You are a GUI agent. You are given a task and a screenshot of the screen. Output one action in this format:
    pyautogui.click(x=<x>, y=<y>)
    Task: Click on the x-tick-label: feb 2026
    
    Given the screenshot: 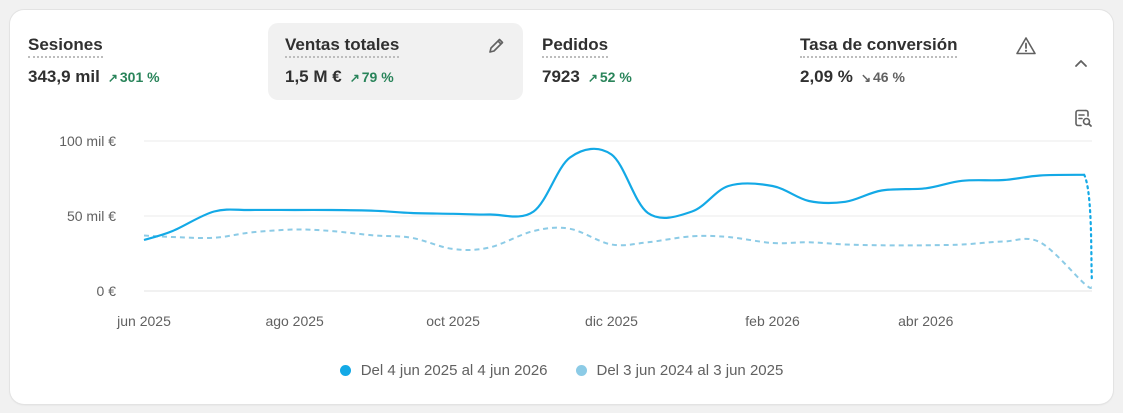 What is the action you would take?
    pyautogui.click(x=772, y=321)
    